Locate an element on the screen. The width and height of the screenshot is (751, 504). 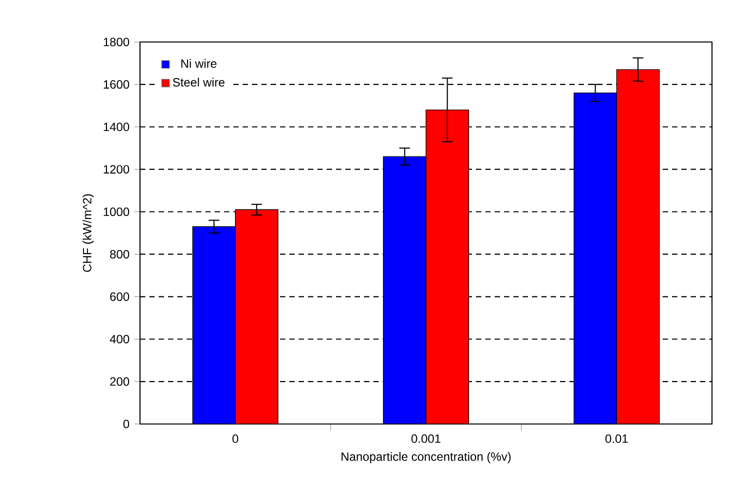
y-tick-label: 1000 is located at coordinates (117, 212).